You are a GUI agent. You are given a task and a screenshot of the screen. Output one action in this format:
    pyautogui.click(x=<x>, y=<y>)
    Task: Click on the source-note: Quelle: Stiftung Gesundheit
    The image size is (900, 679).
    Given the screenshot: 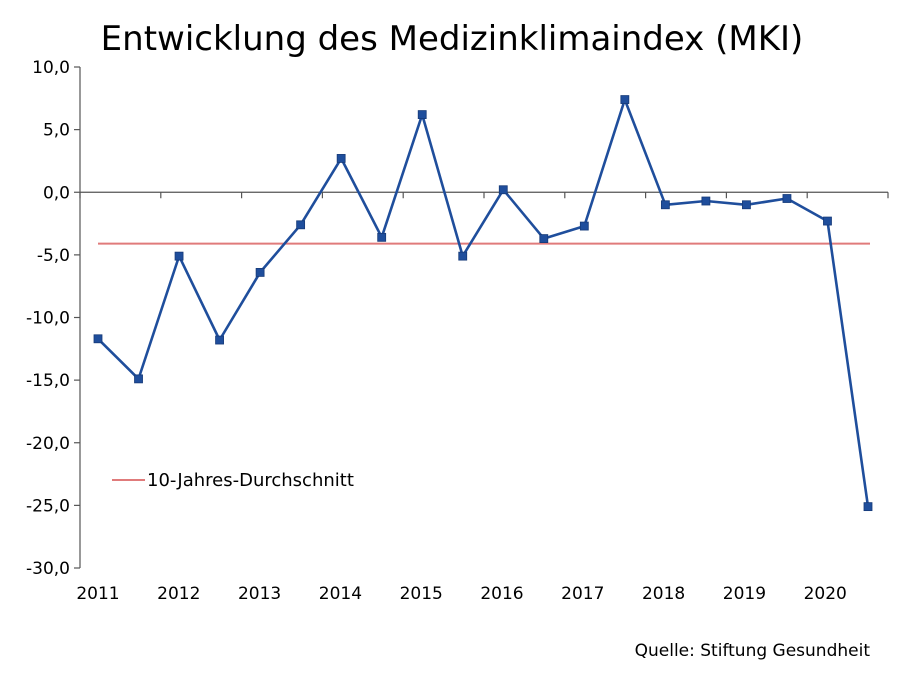 What is the action you would take?
    pyautogui.click(x=753, y=651)
    